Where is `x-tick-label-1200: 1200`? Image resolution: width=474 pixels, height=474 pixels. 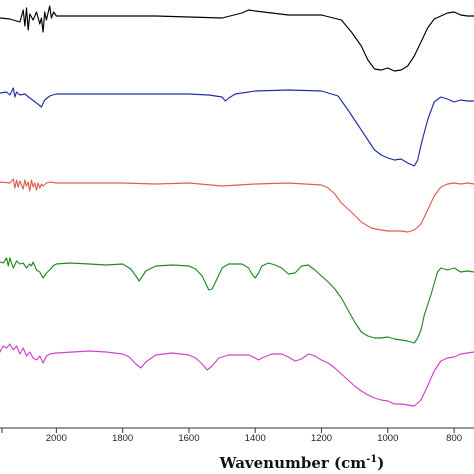 x-tick-label-1200: 1200 is located at coordinates (321, 438).